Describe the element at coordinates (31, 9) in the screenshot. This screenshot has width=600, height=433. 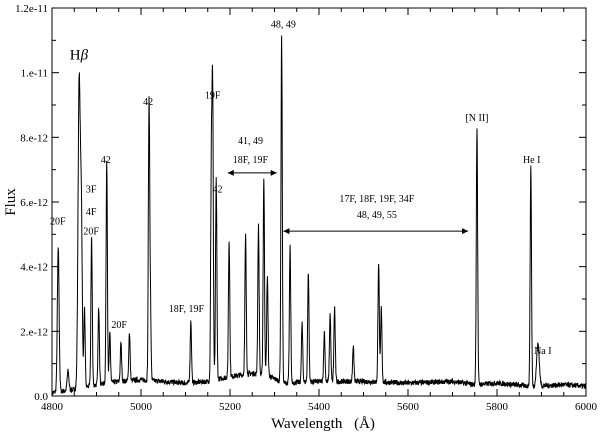
I see `y-tick-label: 1.2e-11` at that location.